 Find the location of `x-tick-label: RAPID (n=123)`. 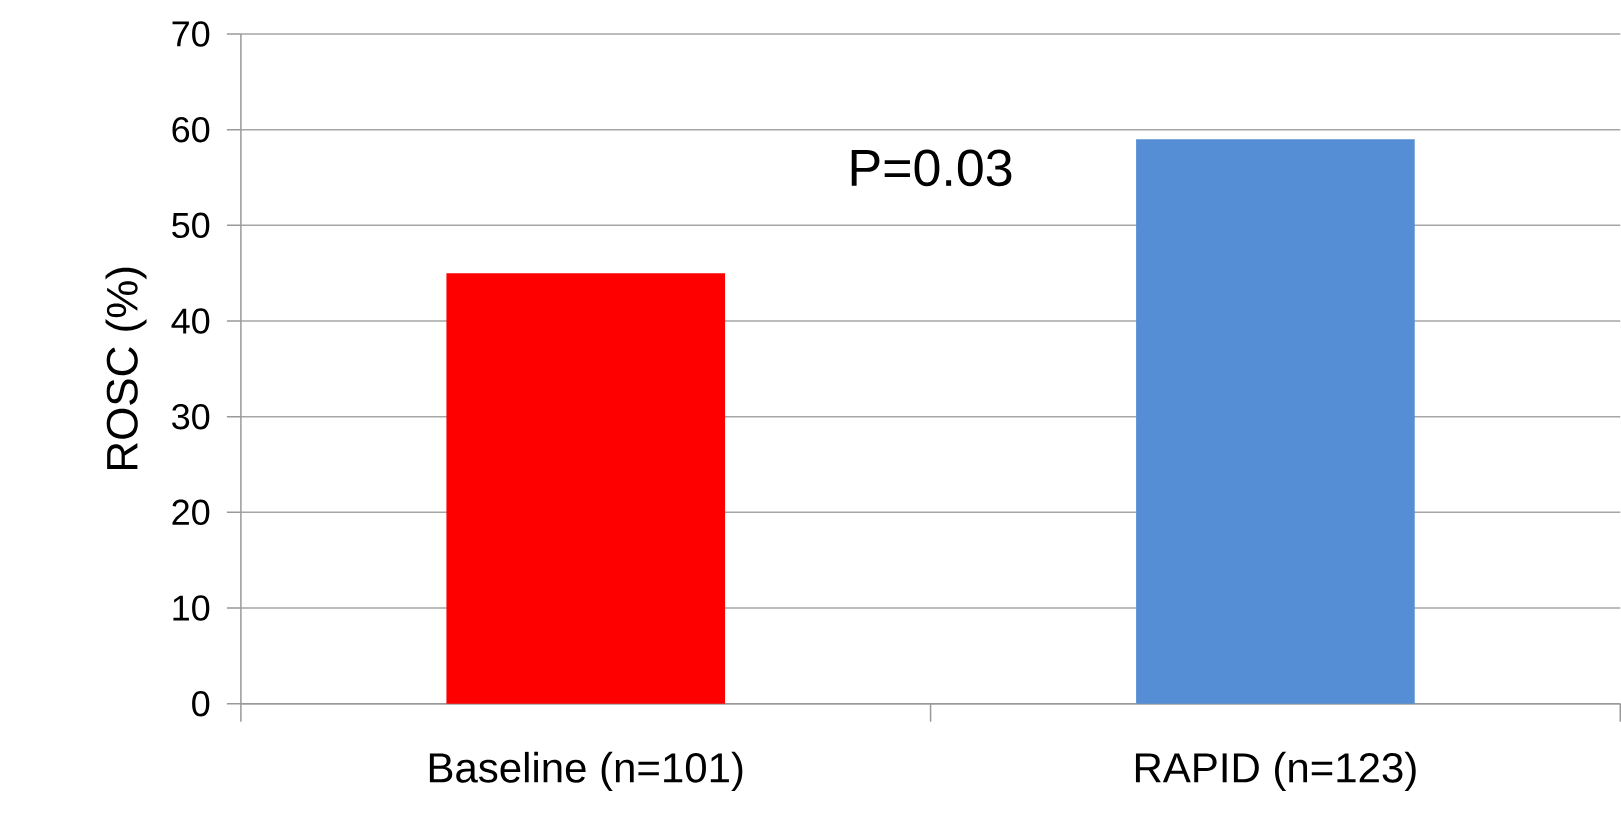

x-tick-label: RAPID (n=123) is located at coordinates (1275, 772).